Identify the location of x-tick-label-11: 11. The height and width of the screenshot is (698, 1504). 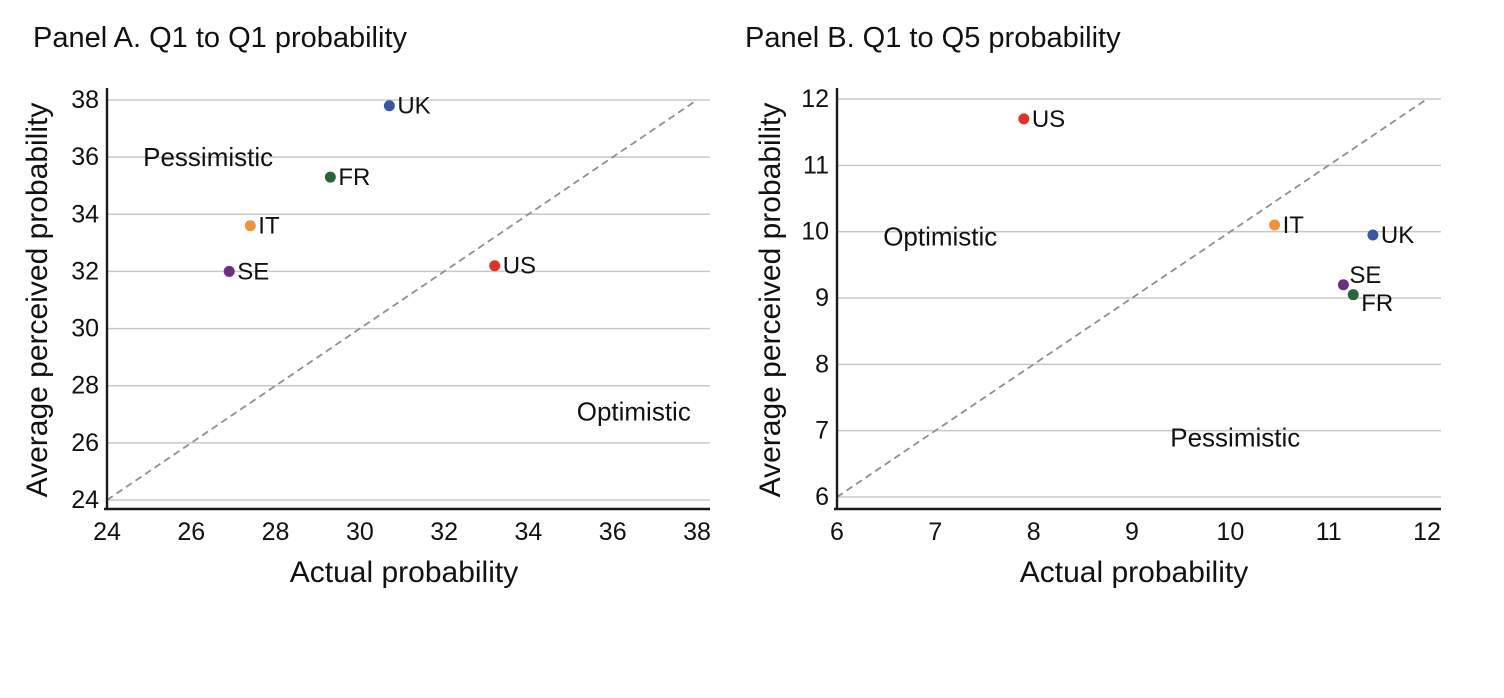
(1329, 532).